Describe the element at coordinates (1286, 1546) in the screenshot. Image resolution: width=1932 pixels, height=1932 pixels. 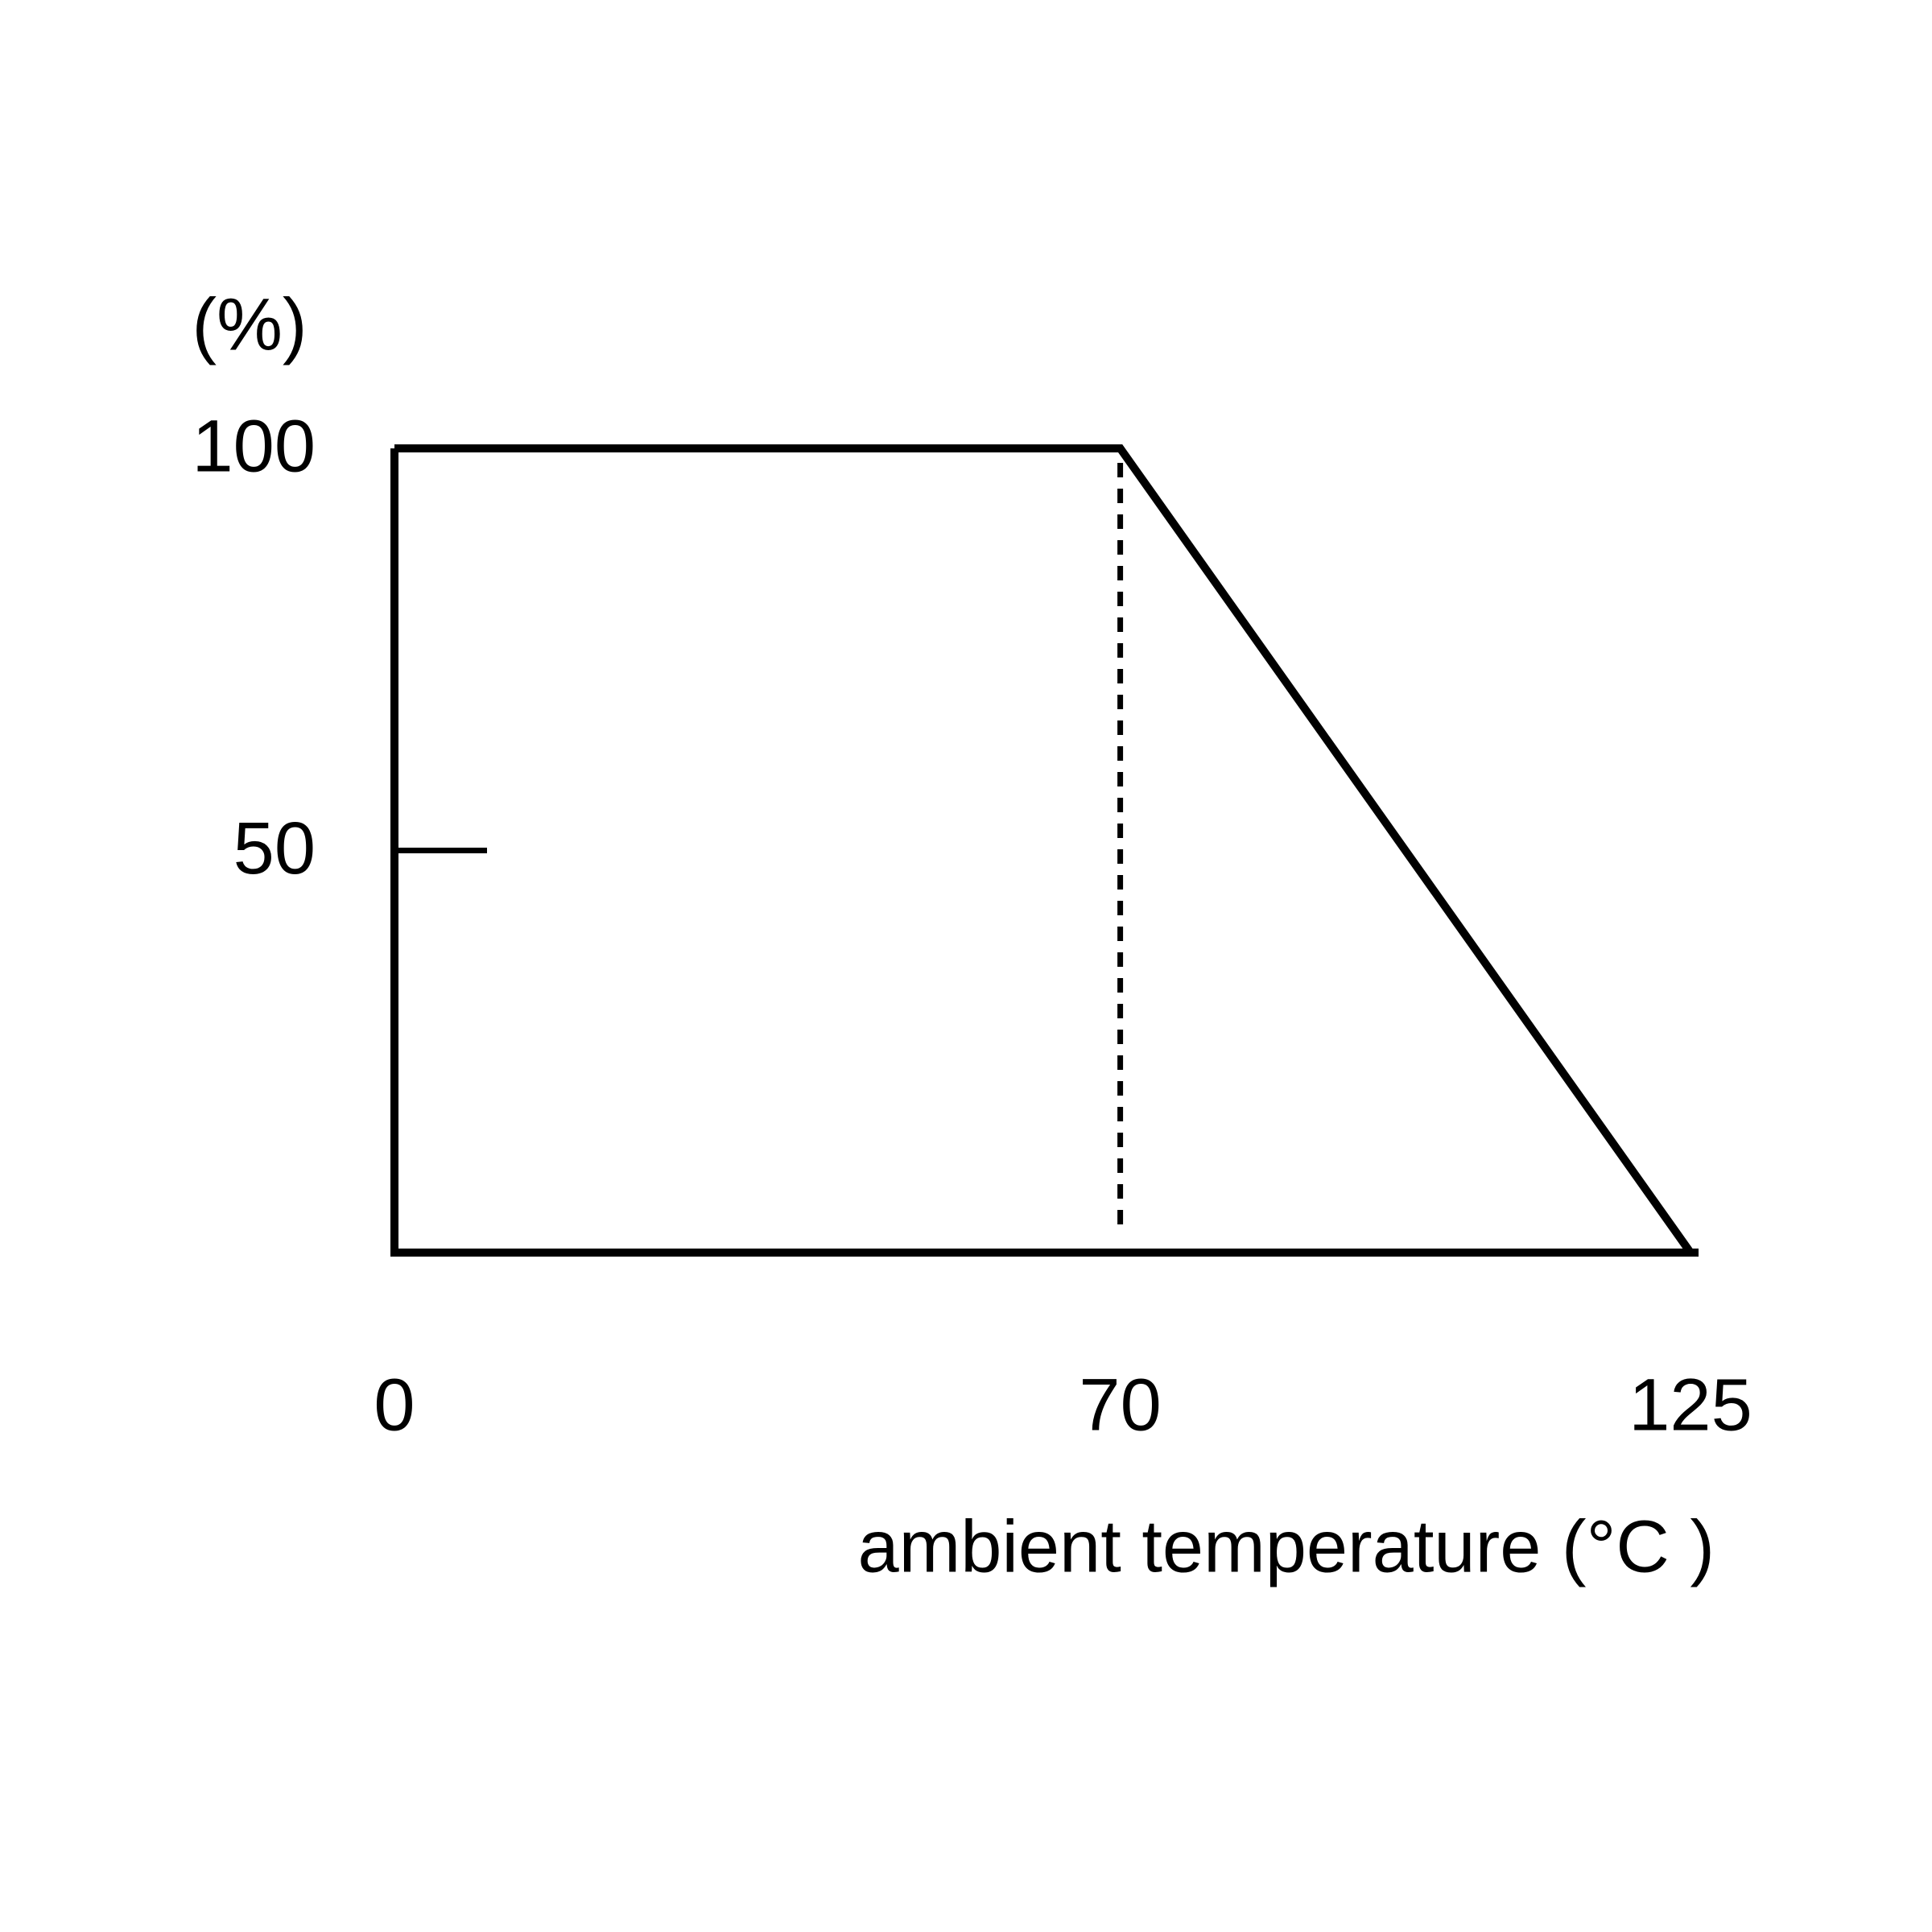
I see `x-axis-label: ambient temperature (°C )` at that location.